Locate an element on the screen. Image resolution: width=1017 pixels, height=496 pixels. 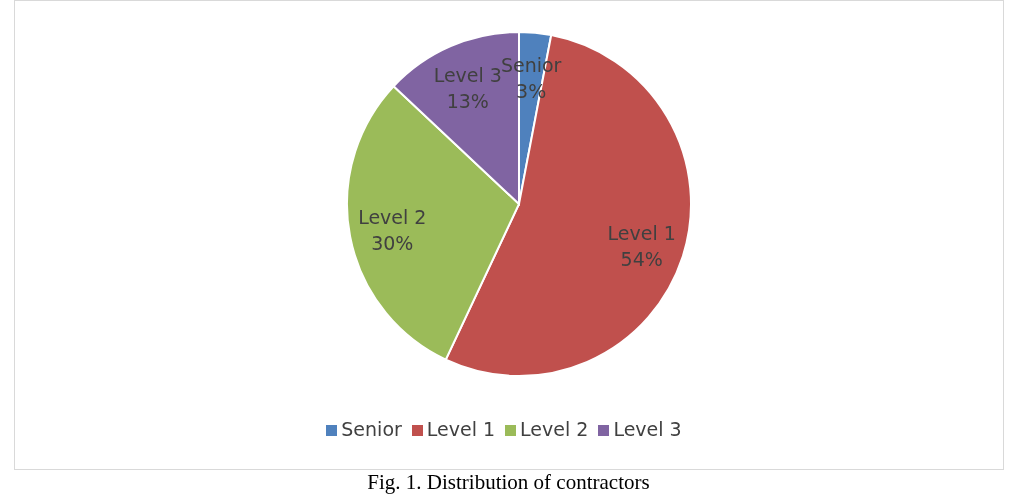
data-label: 13% is located at coordinates (467, 100).